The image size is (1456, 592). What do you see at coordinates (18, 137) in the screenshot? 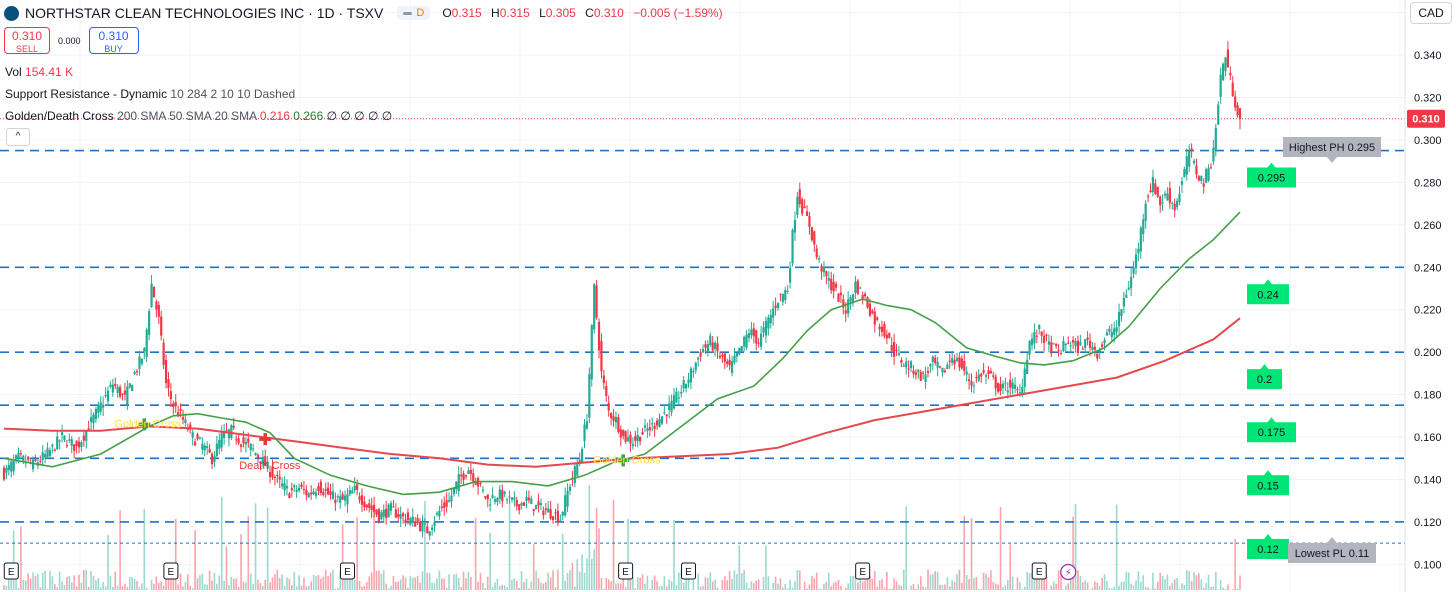
I see `collapse-legend-button: ^` at bounding box center [18, 137].